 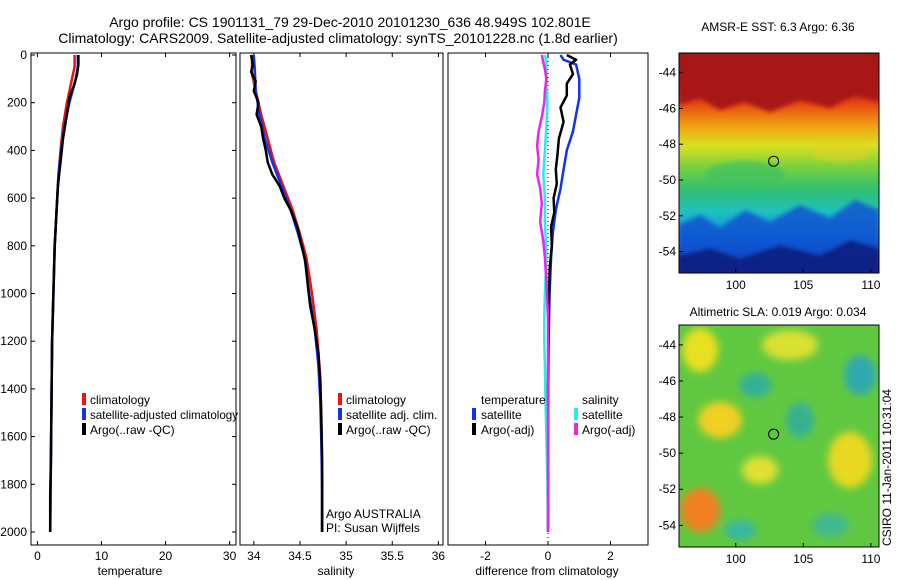 What do you see at coordinates (668, 381) in the screenshot?
I see `lat-tick-label: -46` at bounding box center [668, 381].